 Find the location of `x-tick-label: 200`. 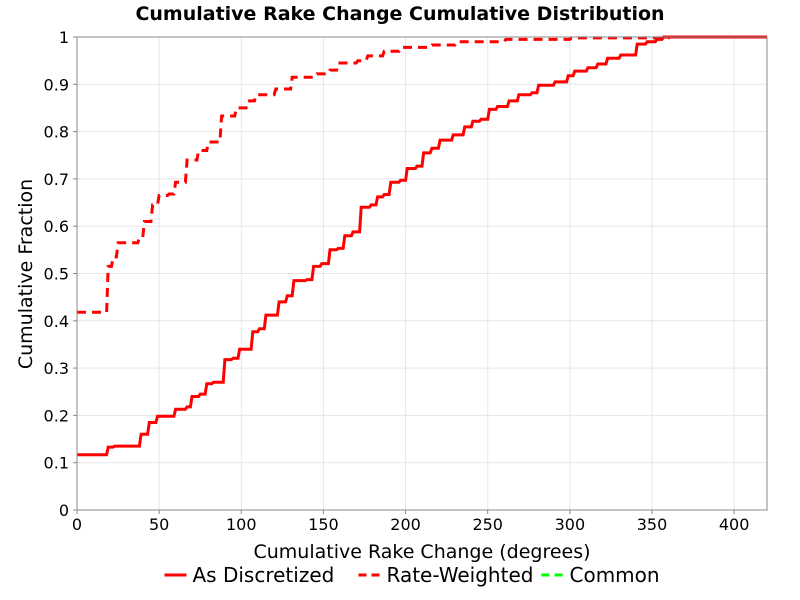

x-tick-label: 200 is located at coordinates (405, 524).